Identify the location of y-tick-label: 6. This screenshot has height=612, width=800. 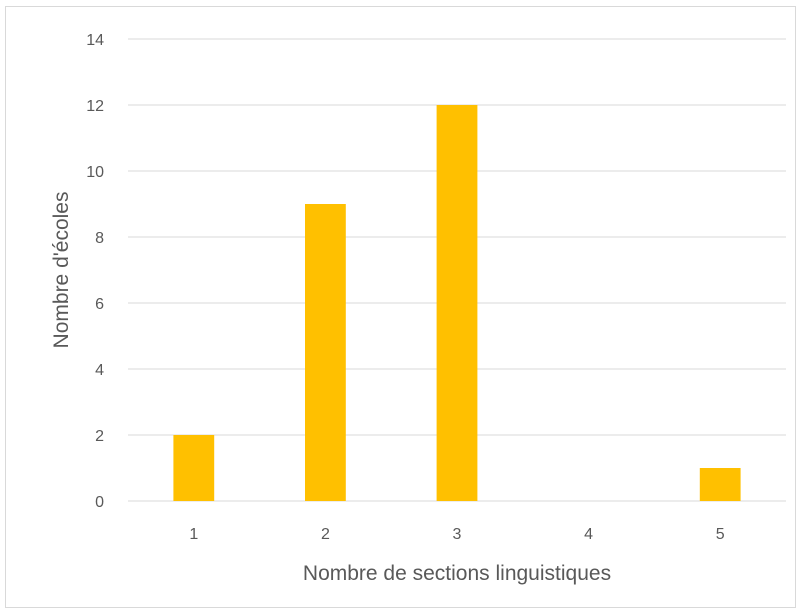
(99, 304).